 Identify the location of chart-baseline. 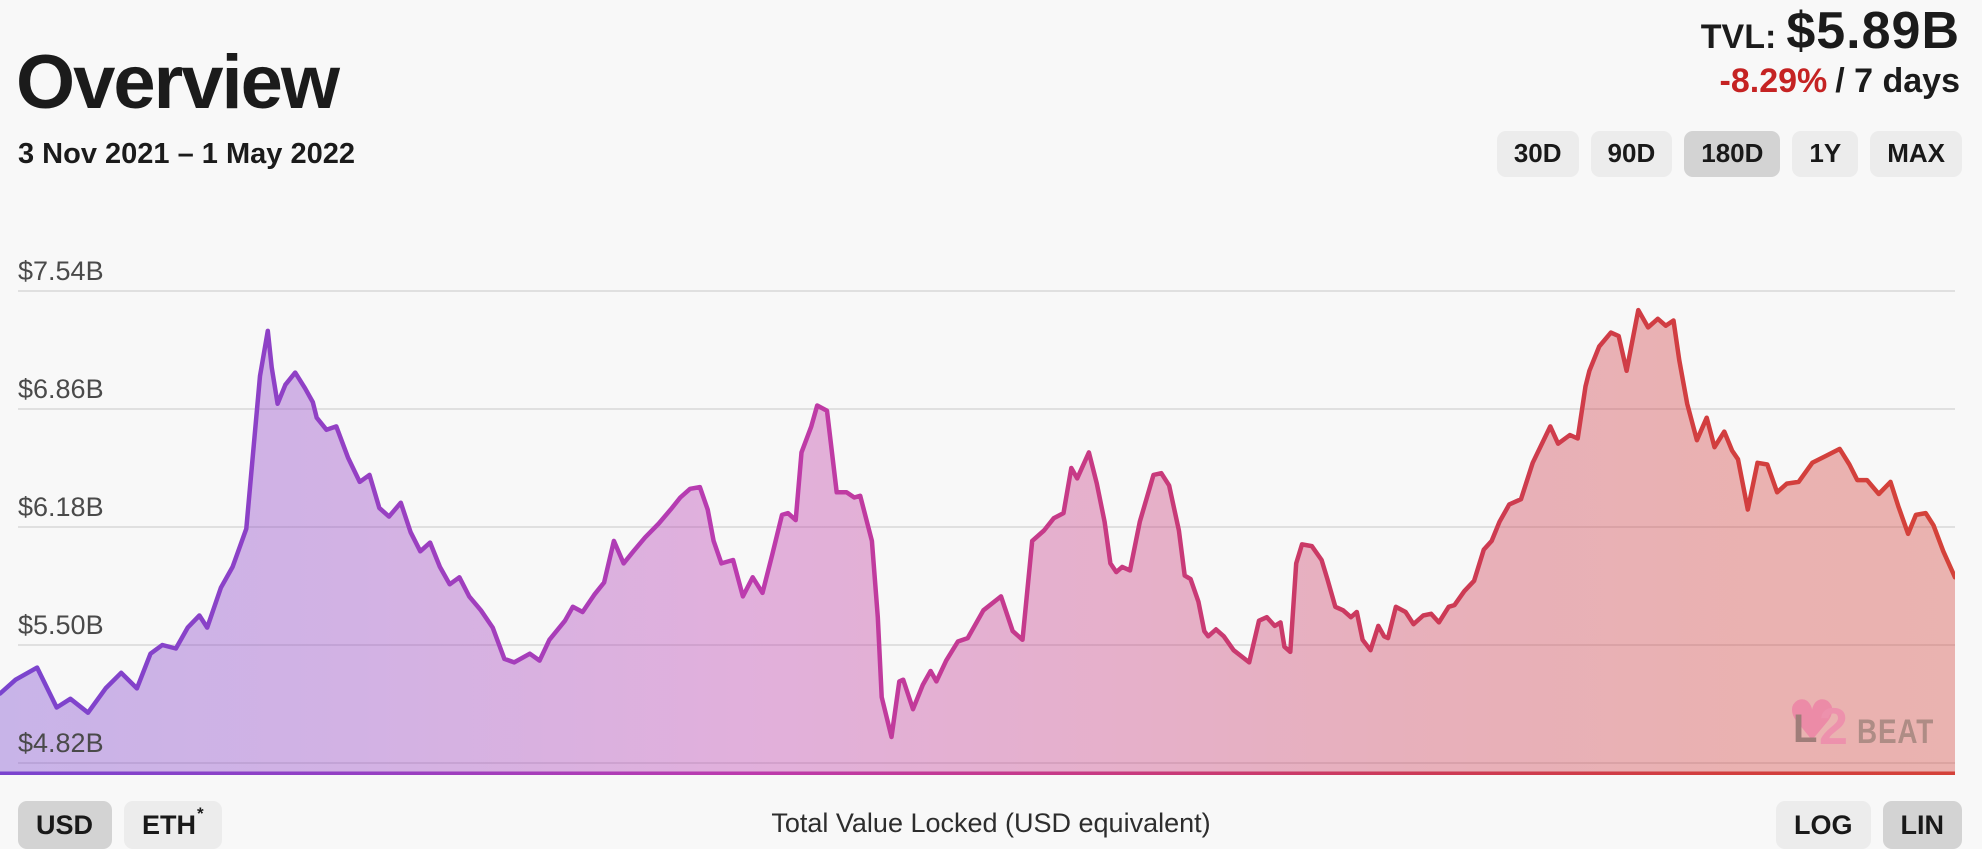
(977, 773).